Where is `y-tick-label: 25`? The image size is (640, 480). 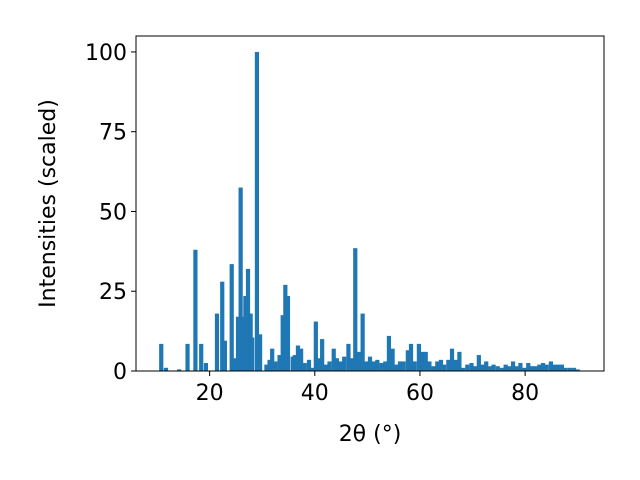
y-tick-label: 25 is located at coordinates (113, 292).